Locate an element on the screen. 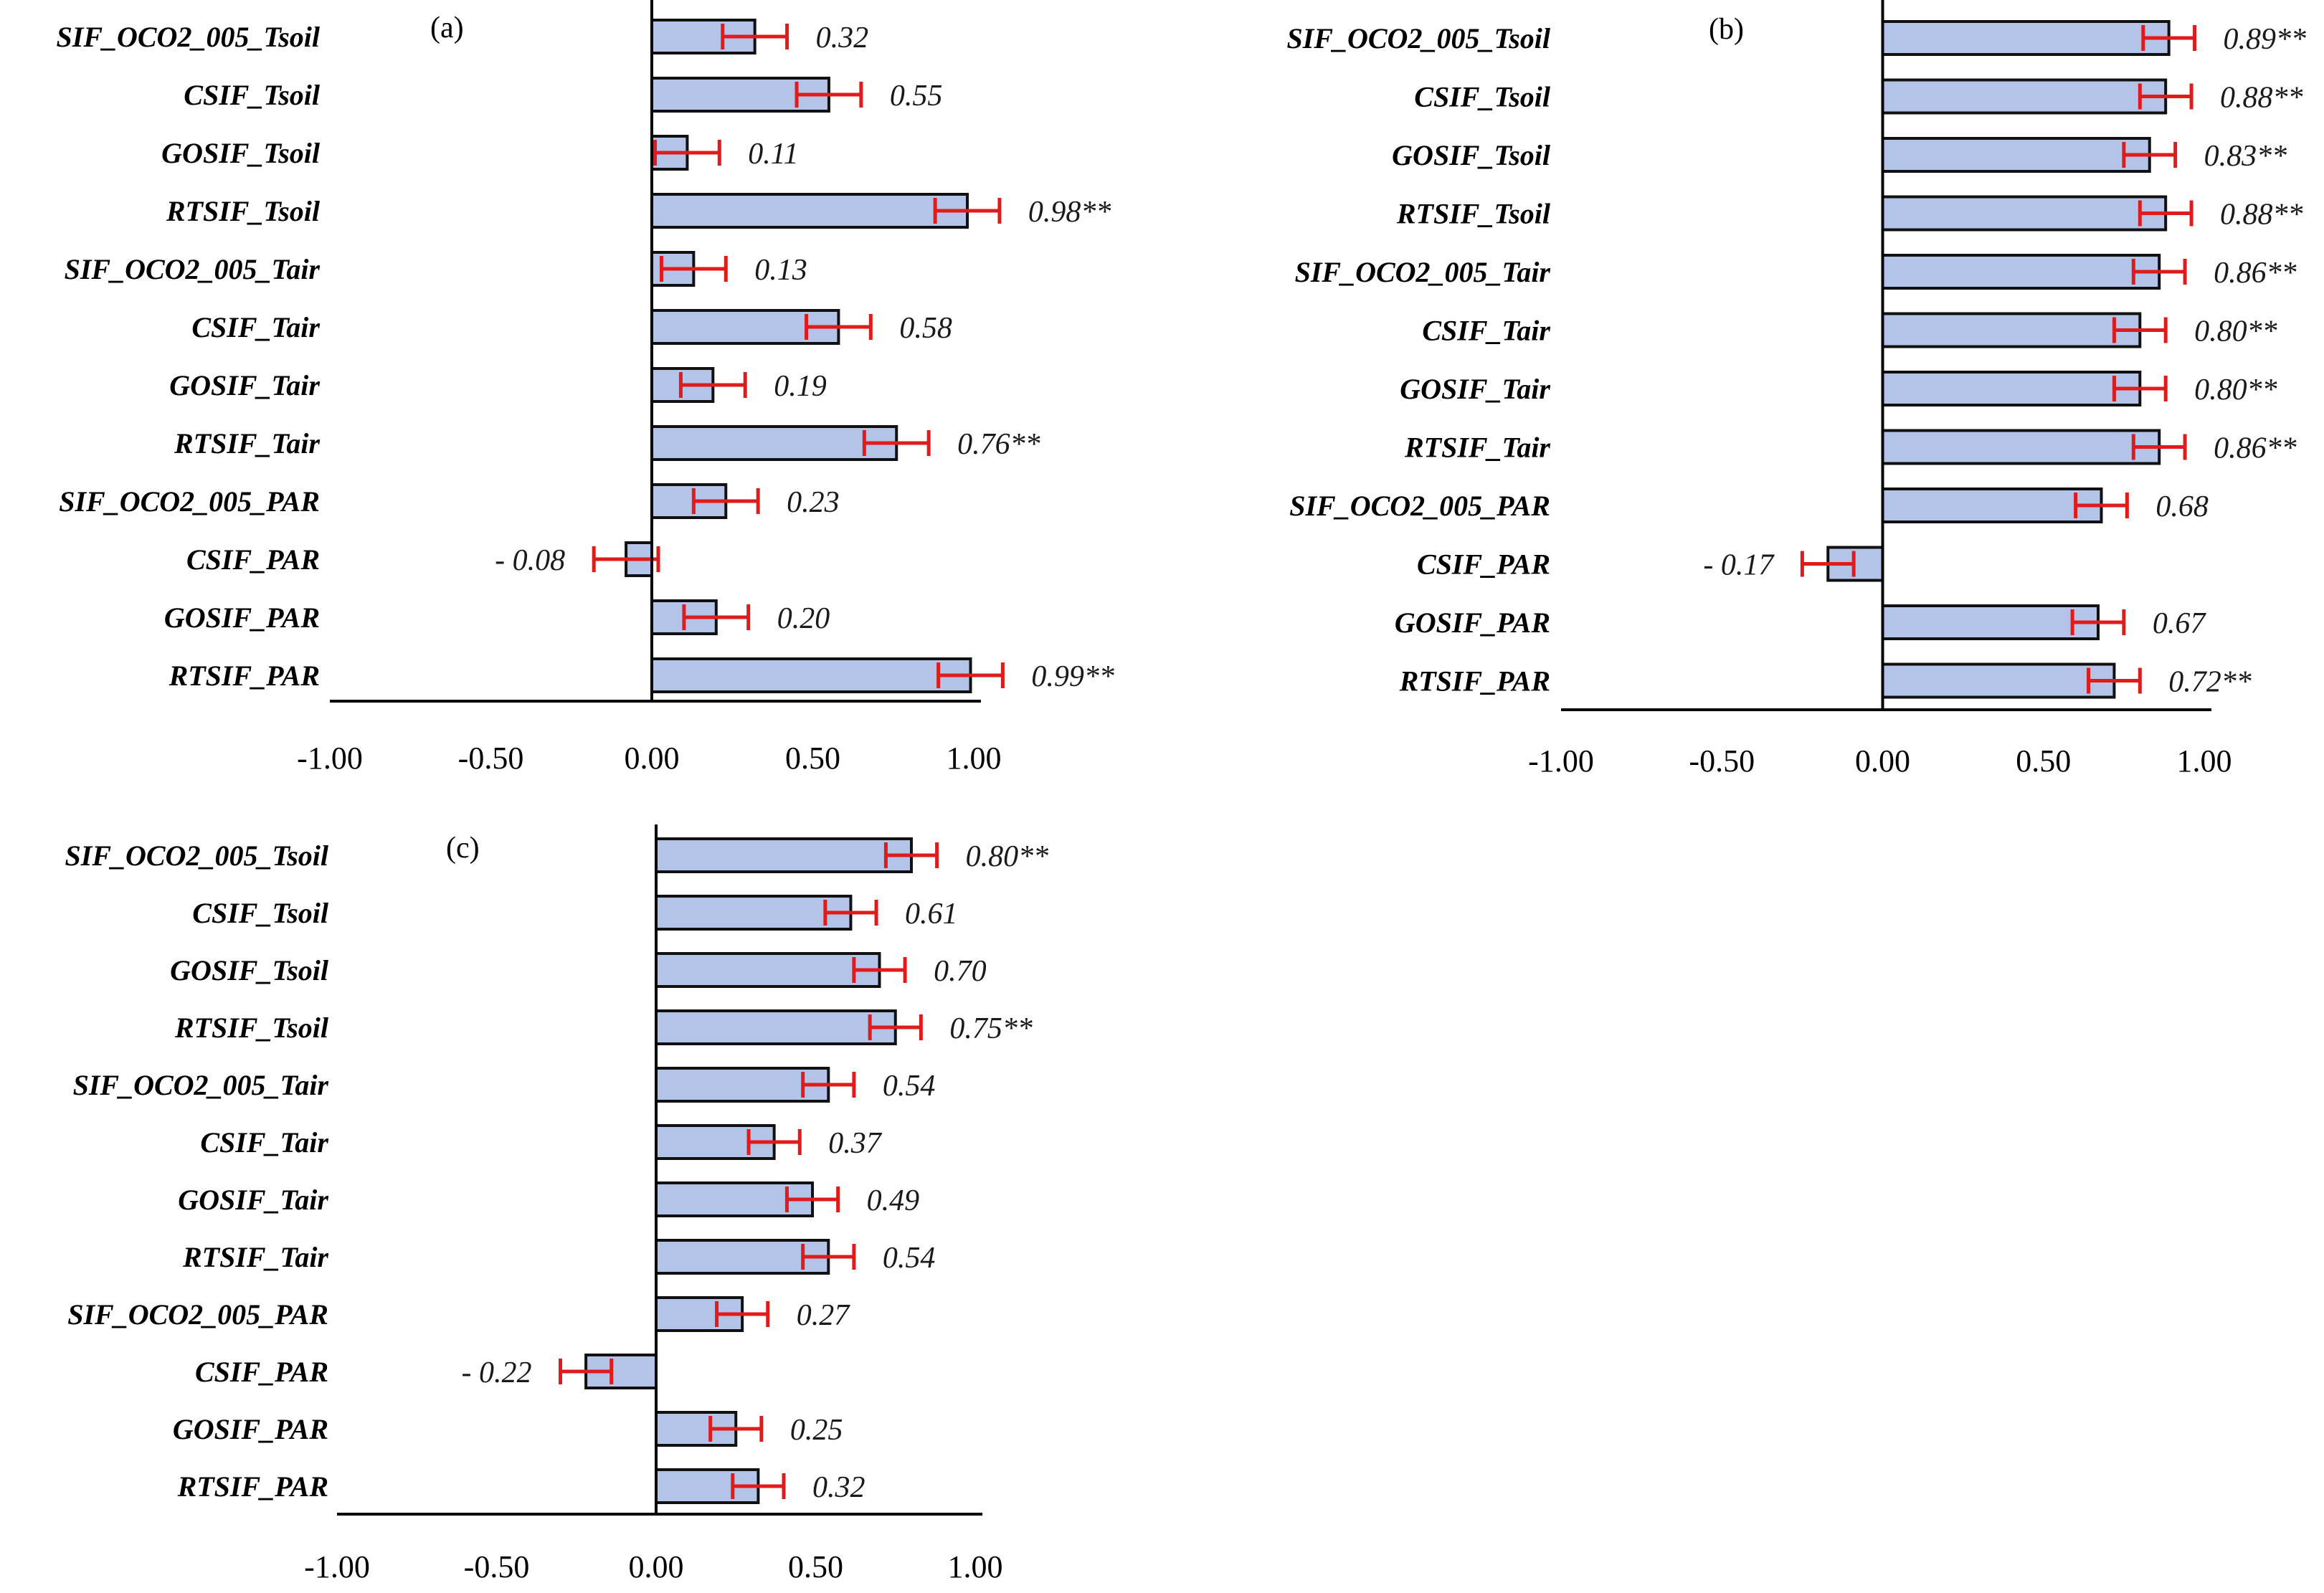 Image resolution: width=2324 pixels, height=1593 pixels. value-label: 0.99** is located at coordinates (1072, 676).